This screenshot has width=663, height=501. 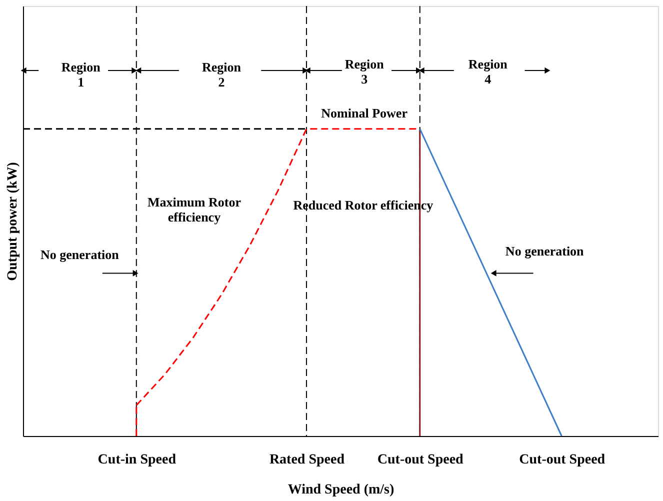 I want to click on y-axis-title: Output power (kW), so click(x=13, y=221).